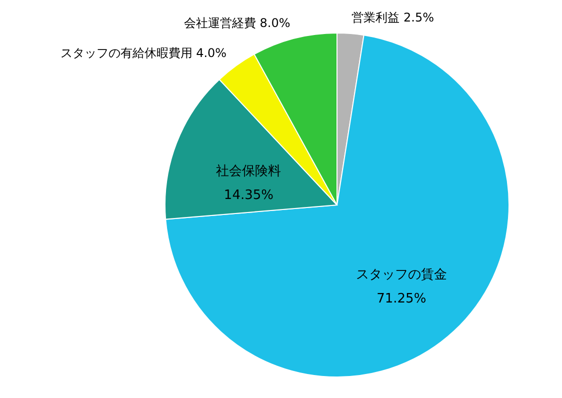  Describe the element at coordinates (143, 53) in the screenshot. I see `slice-label: スタッフの有給休暇費用 4.0%` at that location.